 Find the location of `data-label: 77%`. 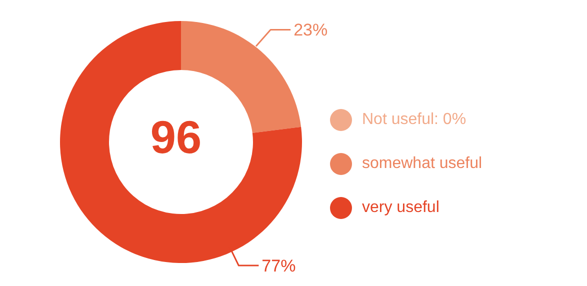

data-label: 77% is located at coordinates (279, 266).